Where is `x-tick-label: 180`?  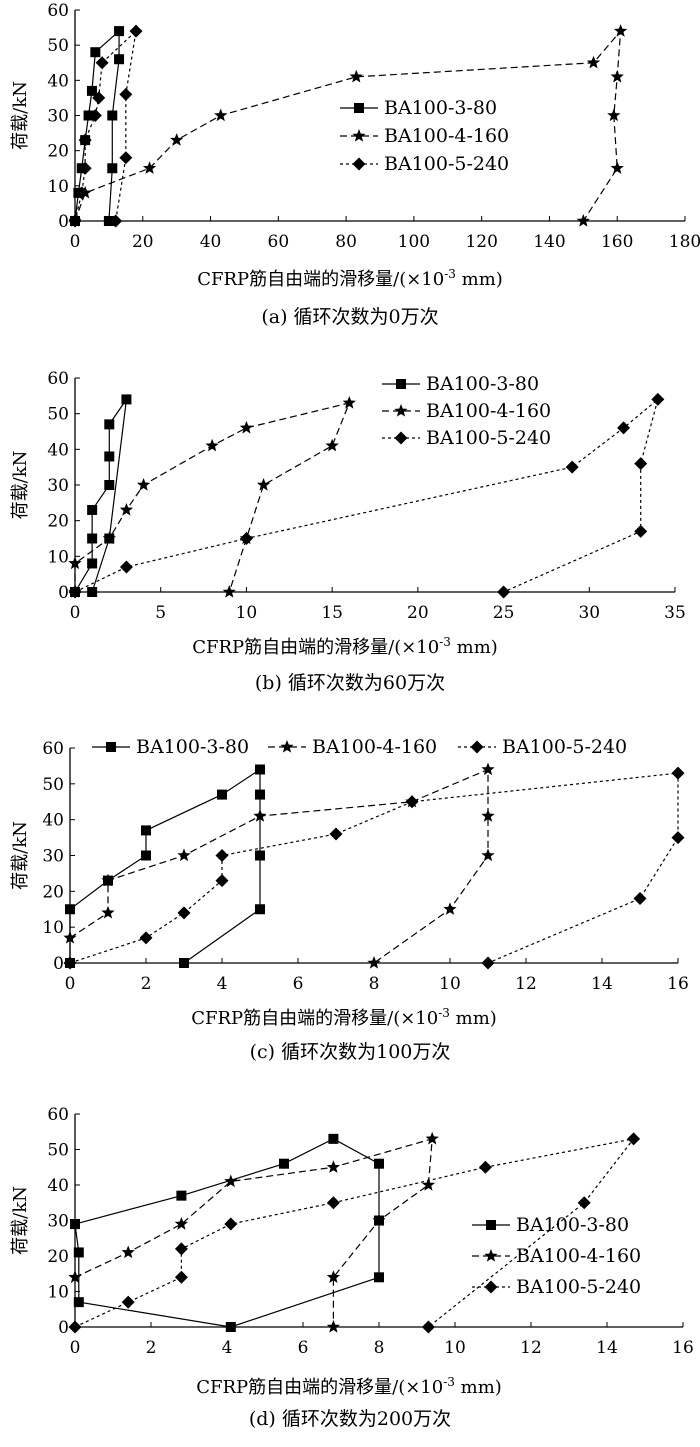
x-tick-label: 180 is located at coordinates (684, 242).